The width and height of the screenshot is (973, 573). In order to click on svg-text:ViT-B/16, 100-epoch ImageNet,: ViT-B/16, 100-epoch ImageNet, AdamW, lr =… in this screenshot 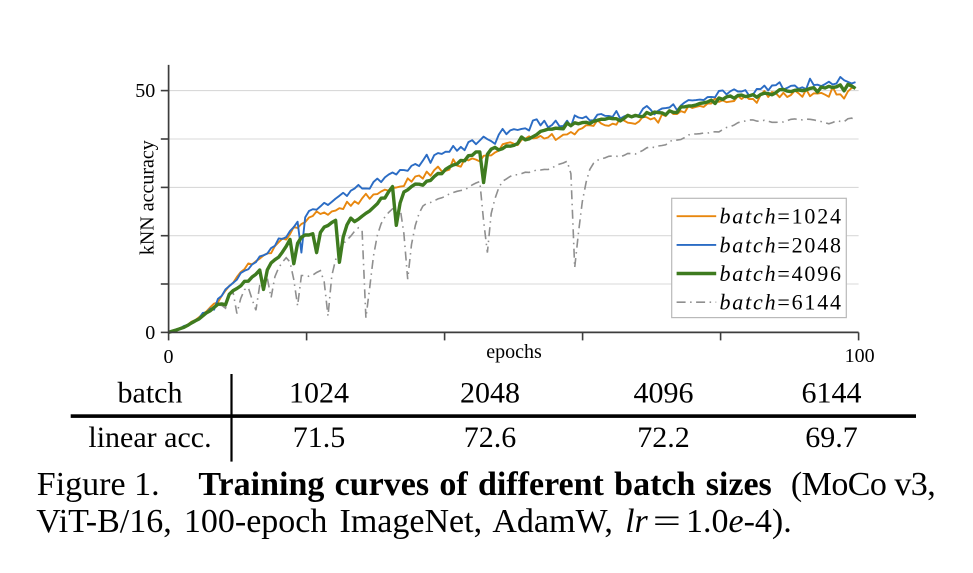, I will do `click(414, 521)`.